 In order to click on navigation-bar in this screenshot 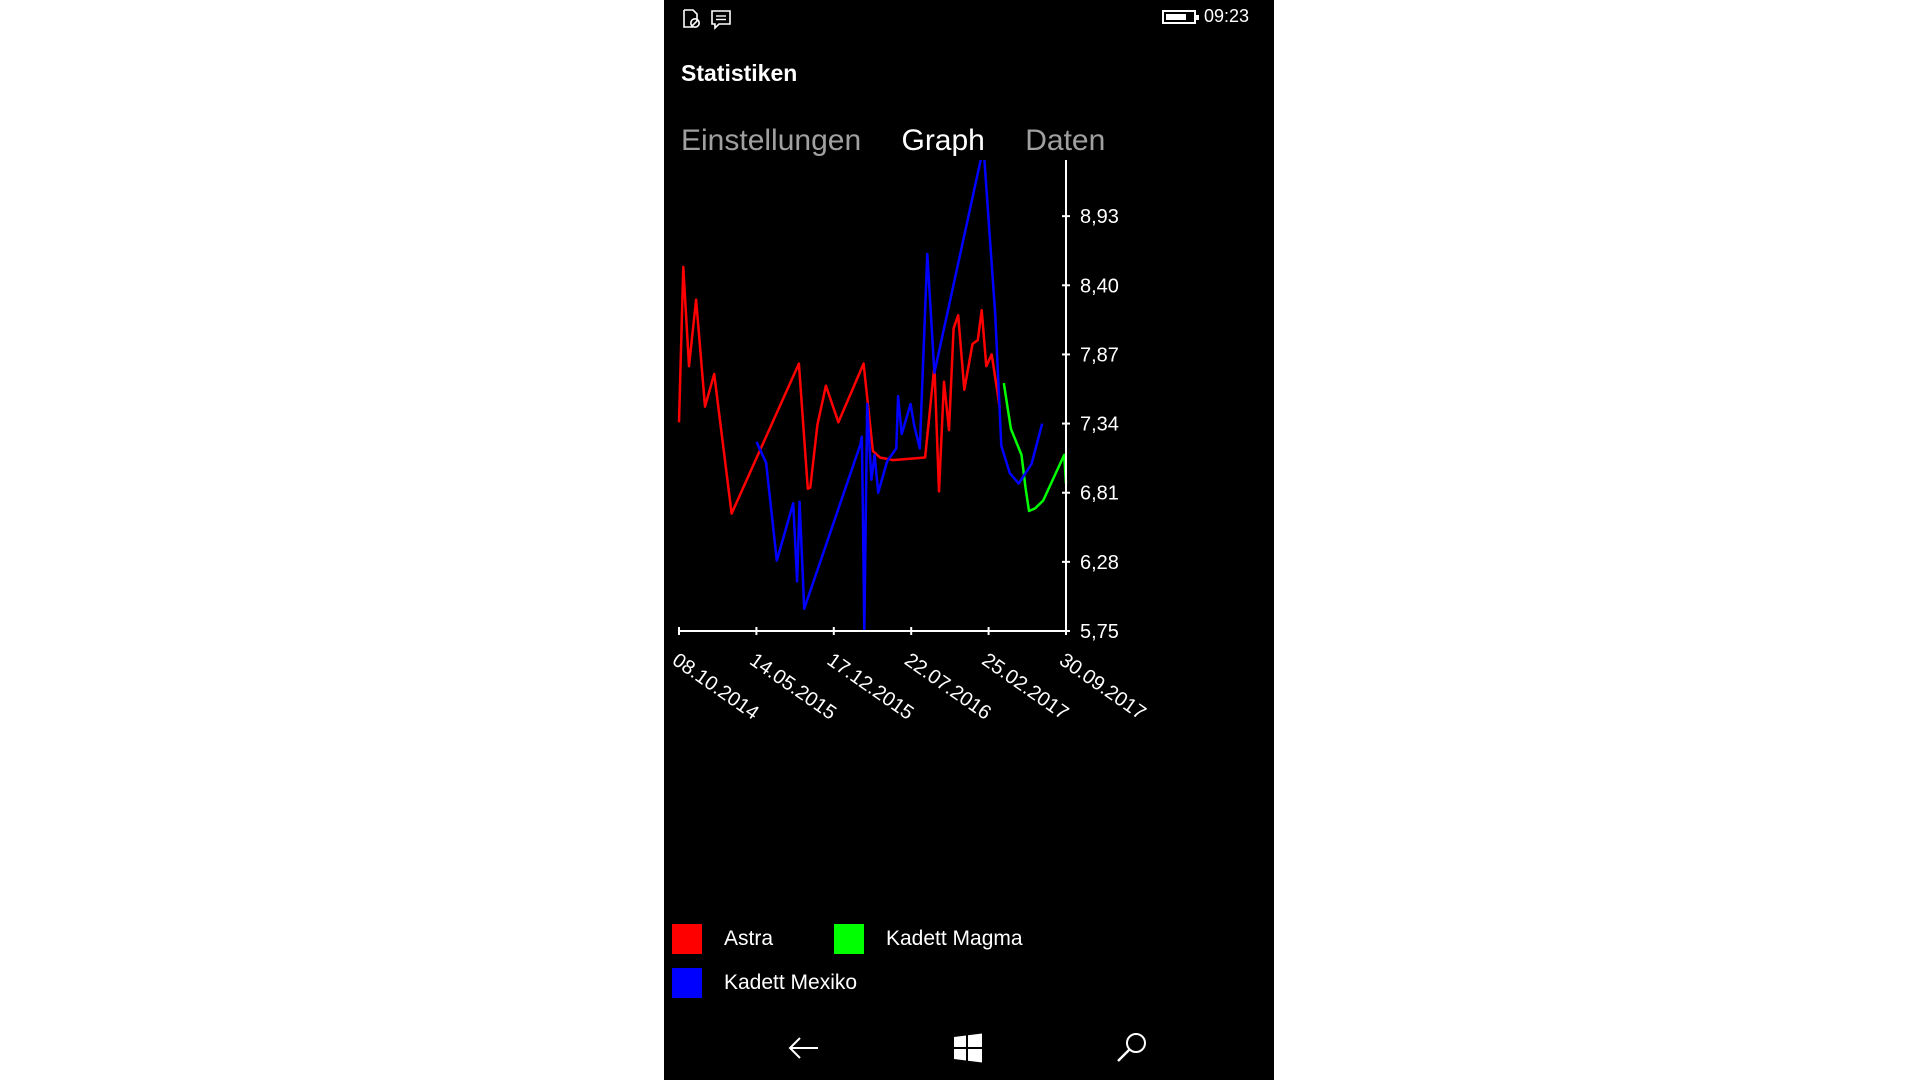, I will do `click(969, 1045)`.